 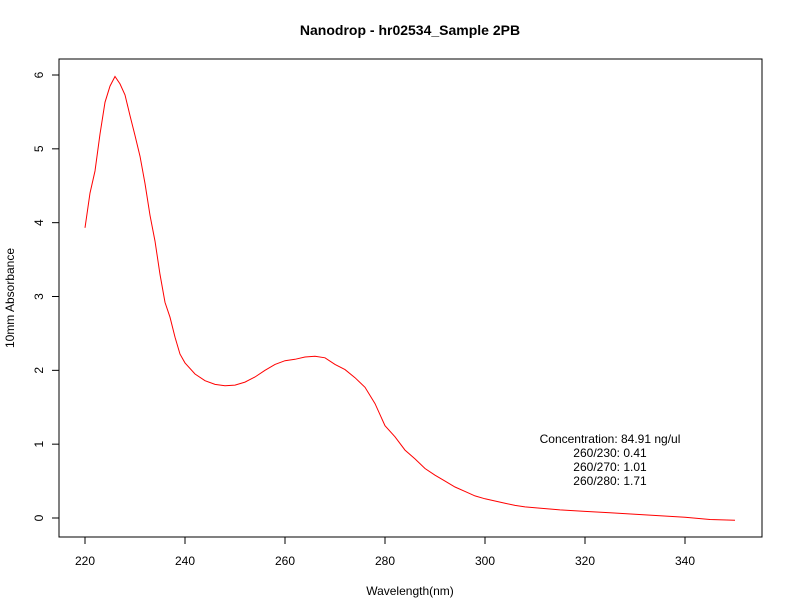 I want to click on x-tick-label-0: 220, so click(x=85, y=561).